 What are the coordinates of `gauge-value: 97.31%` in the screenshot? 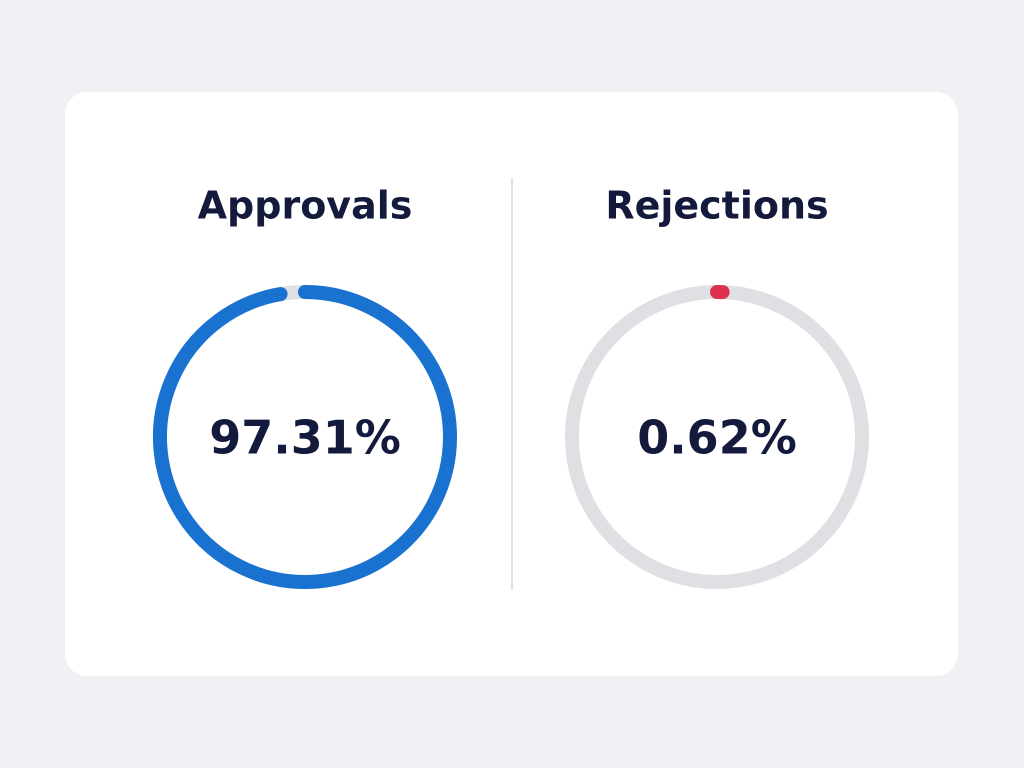 It's located at (305, 438).